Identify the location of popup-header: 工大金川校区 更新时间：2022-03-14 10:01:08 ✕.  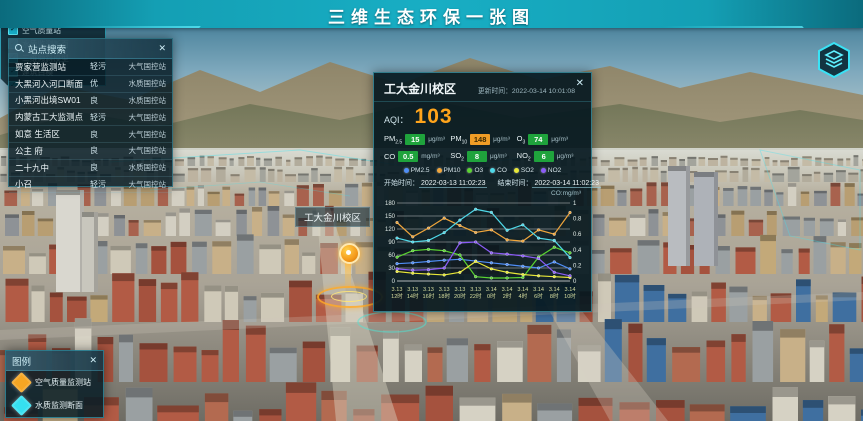
(482, 87).